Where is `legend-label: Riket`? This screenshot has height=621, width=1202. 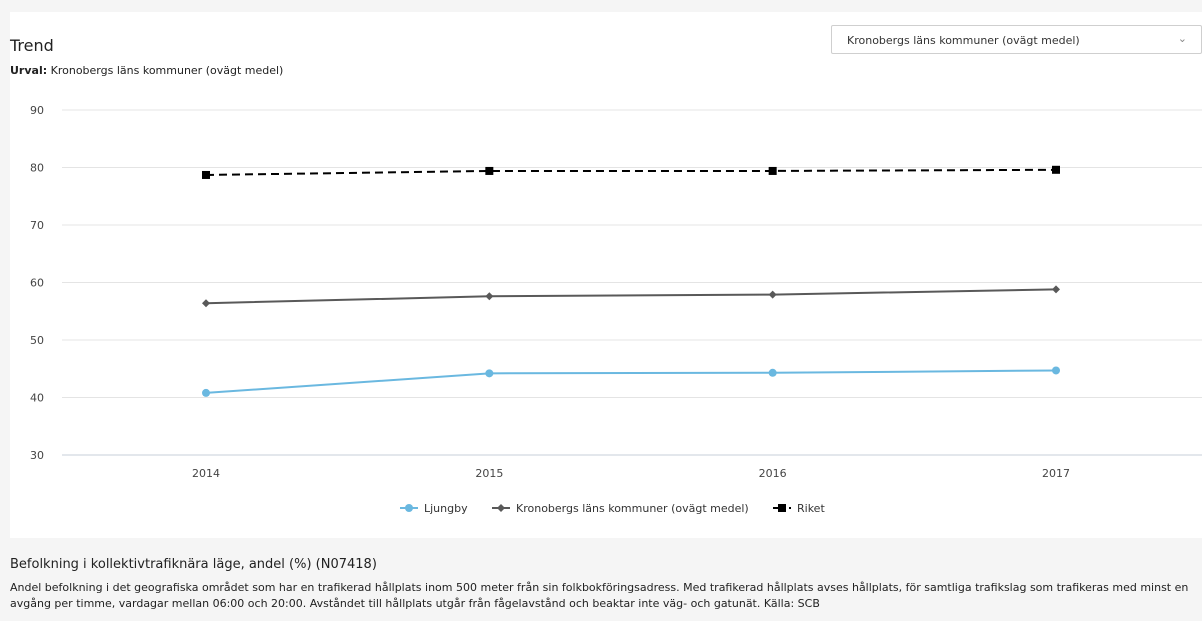
legend-label: Riket is located at coordinates (811, 508).